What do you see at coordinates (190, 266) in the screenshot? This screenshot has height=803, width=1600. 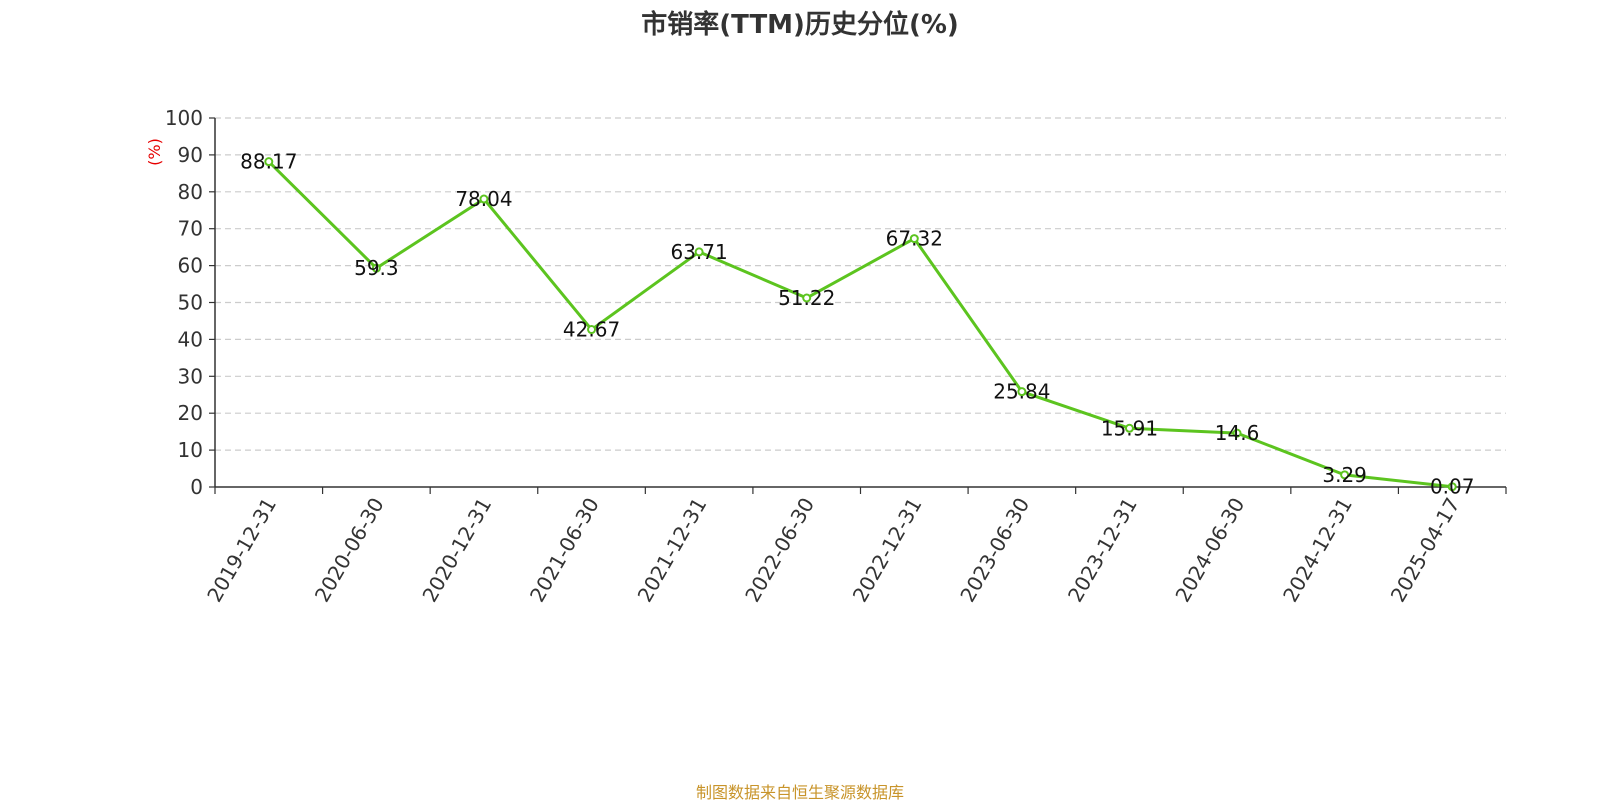 I see `y-tick-label: 60` at bounding box center [190, 266].